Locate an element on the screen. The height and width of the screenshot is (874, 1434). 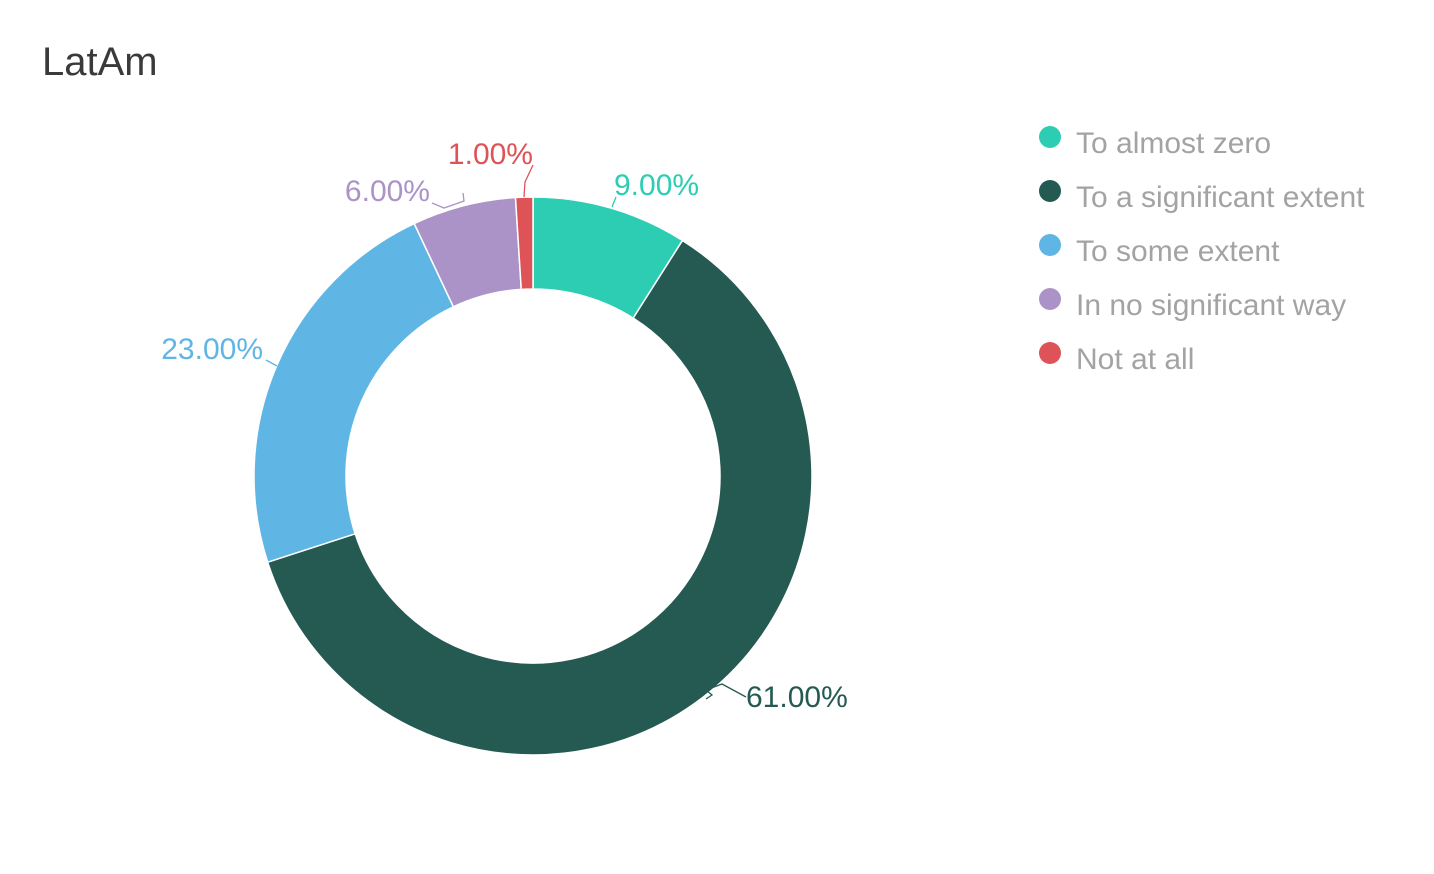
slice-not-at-all is located at coordinates (524, 243).